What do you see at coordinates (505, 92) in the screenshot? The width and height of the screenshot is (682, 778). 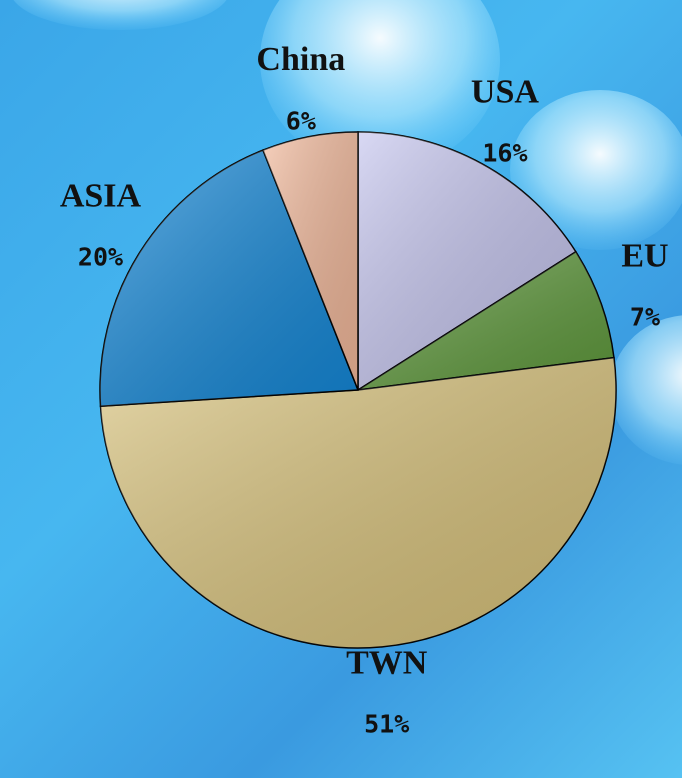 I see `category-label: USA` at bounding box center [505, 92].